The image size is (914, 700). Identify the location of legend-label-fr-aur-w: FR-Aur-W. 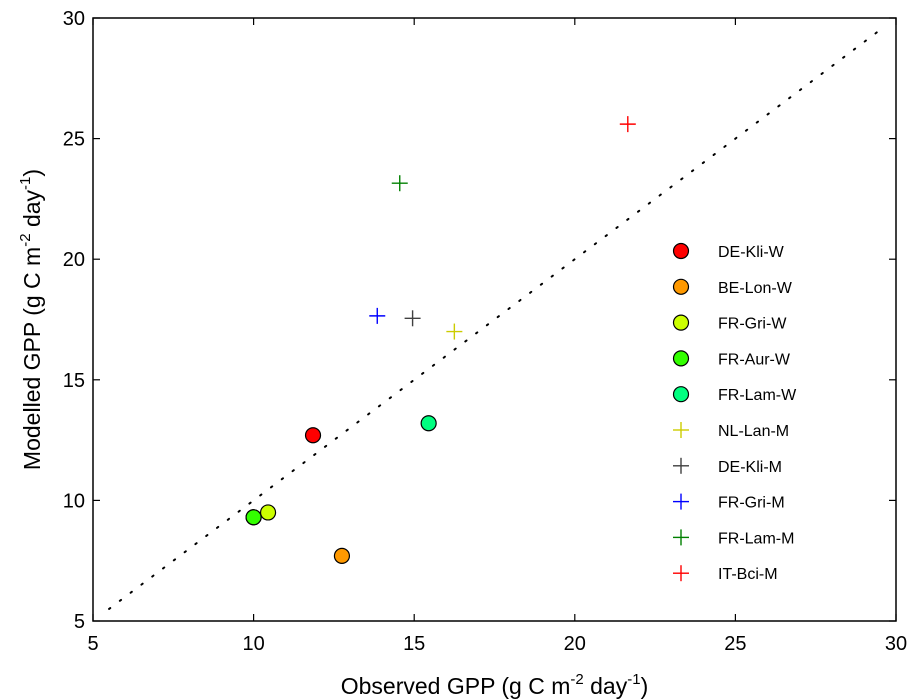
(754, 359).